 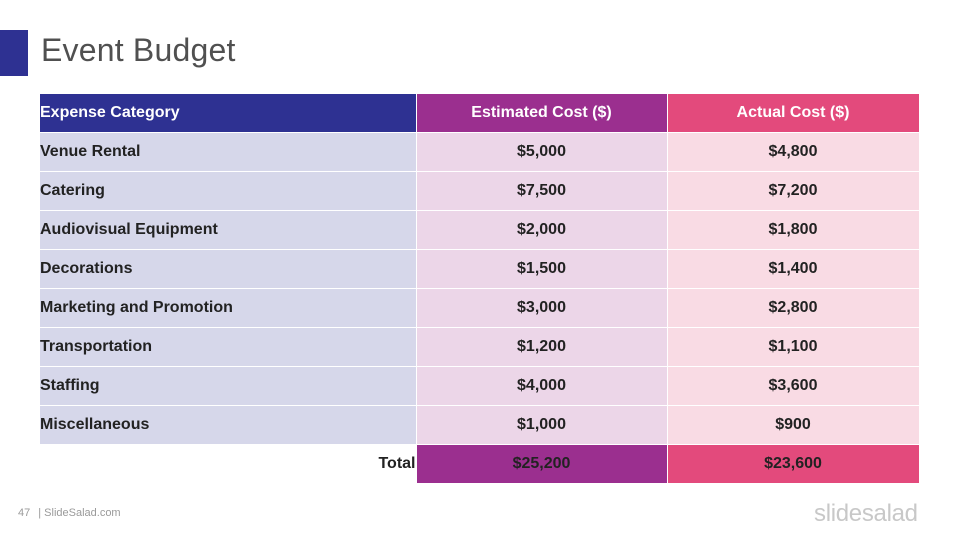 I want to click on table-row: Marketing and Promotion $3,000 $2,800, so click(x=480, y=308).